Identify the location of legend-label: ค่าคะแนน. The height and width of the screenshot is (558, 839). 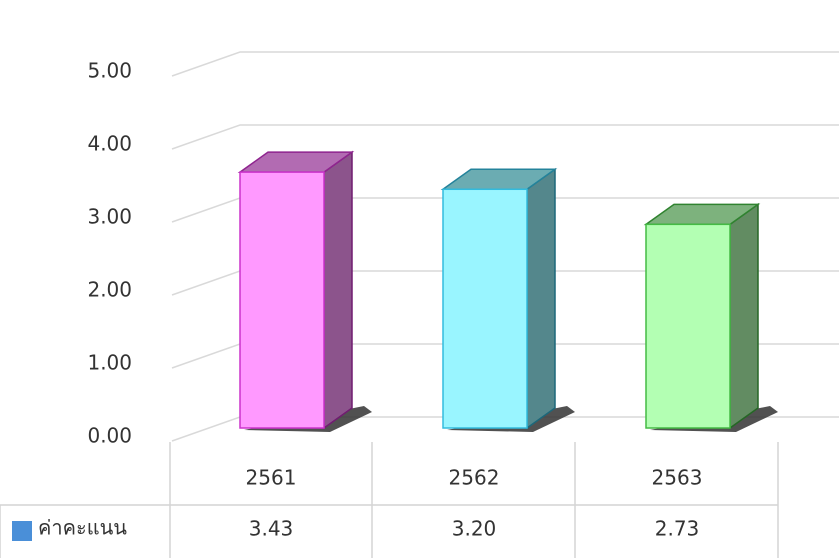
(82, 528).